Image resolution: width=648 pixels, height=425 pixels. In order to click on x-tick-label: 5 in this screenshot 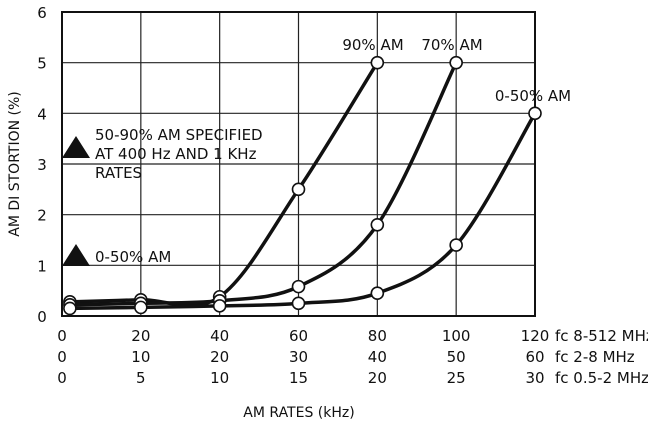, I will do `click(141, 378)`.